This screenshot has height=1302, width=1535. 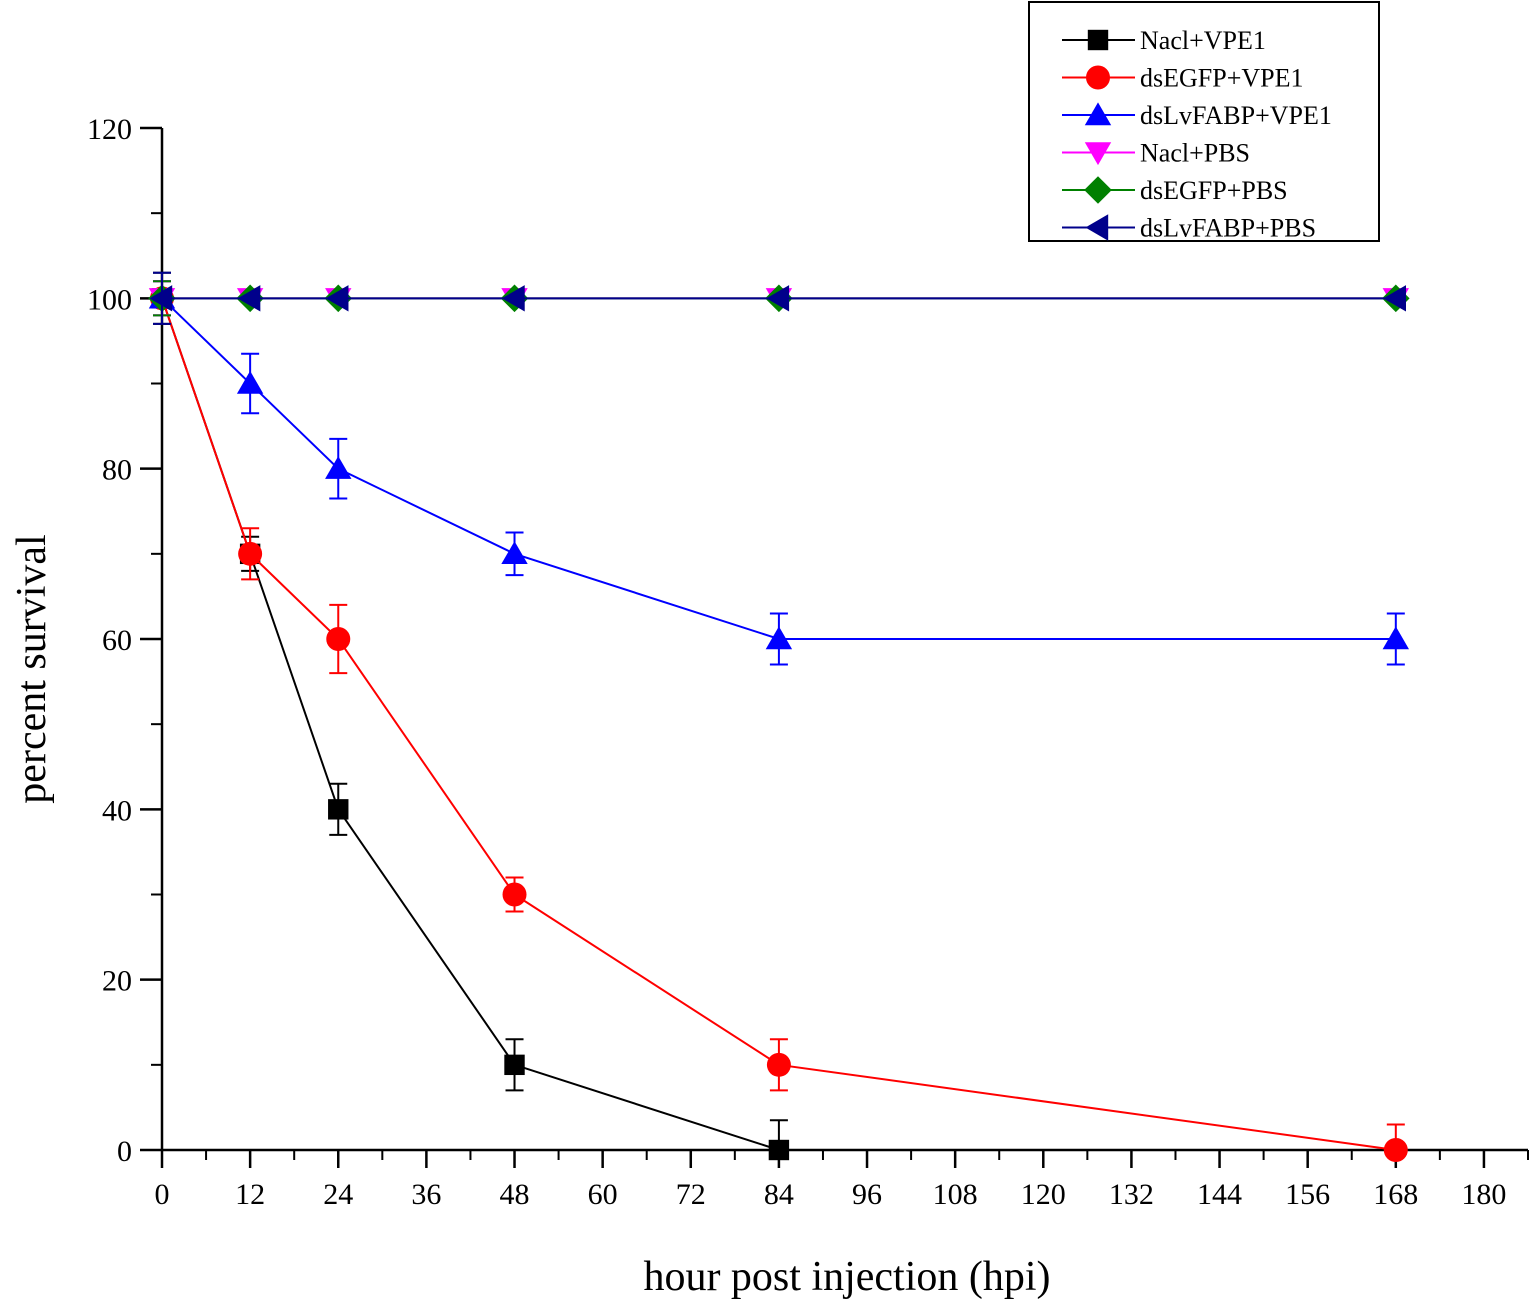 What do you see at coordinates (124, 1151) in the screenshot?
I see `y-tick-label: 0` at bounding box center [124, 1151].